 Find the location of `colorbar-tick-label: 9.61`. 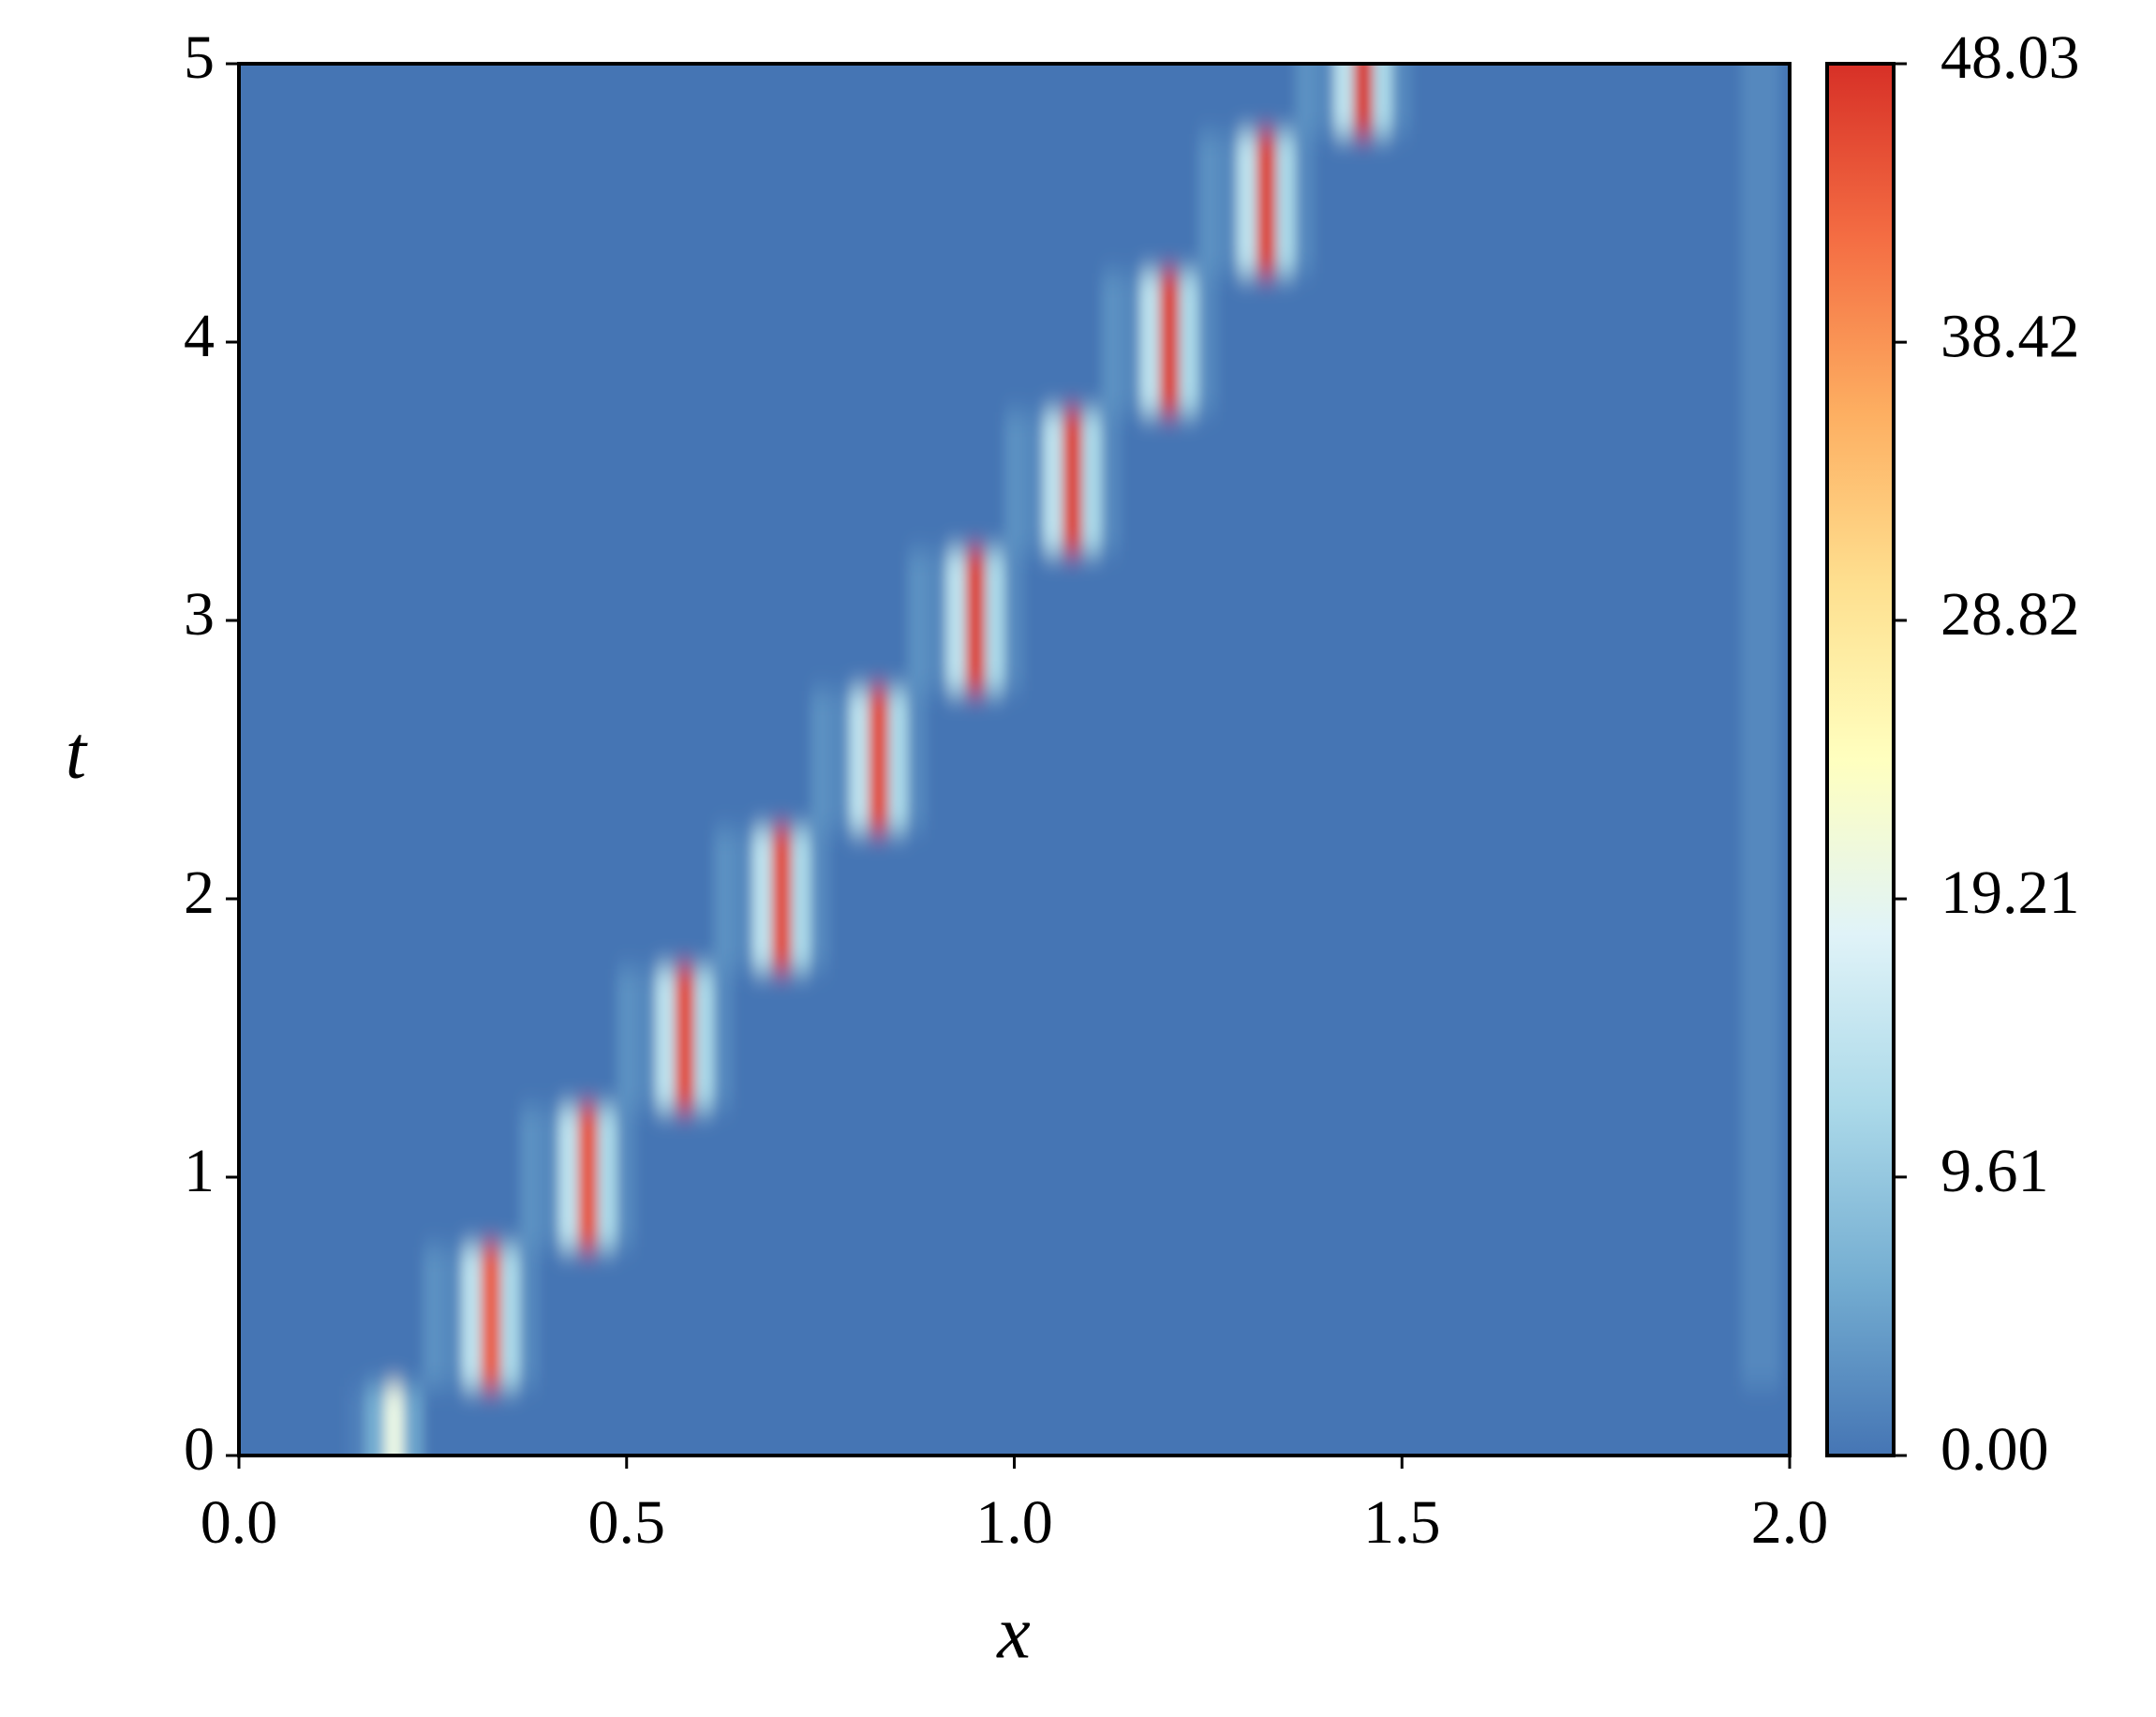

colorbar-tick-label: 9.61 is located at coordinates (1995, 1171).